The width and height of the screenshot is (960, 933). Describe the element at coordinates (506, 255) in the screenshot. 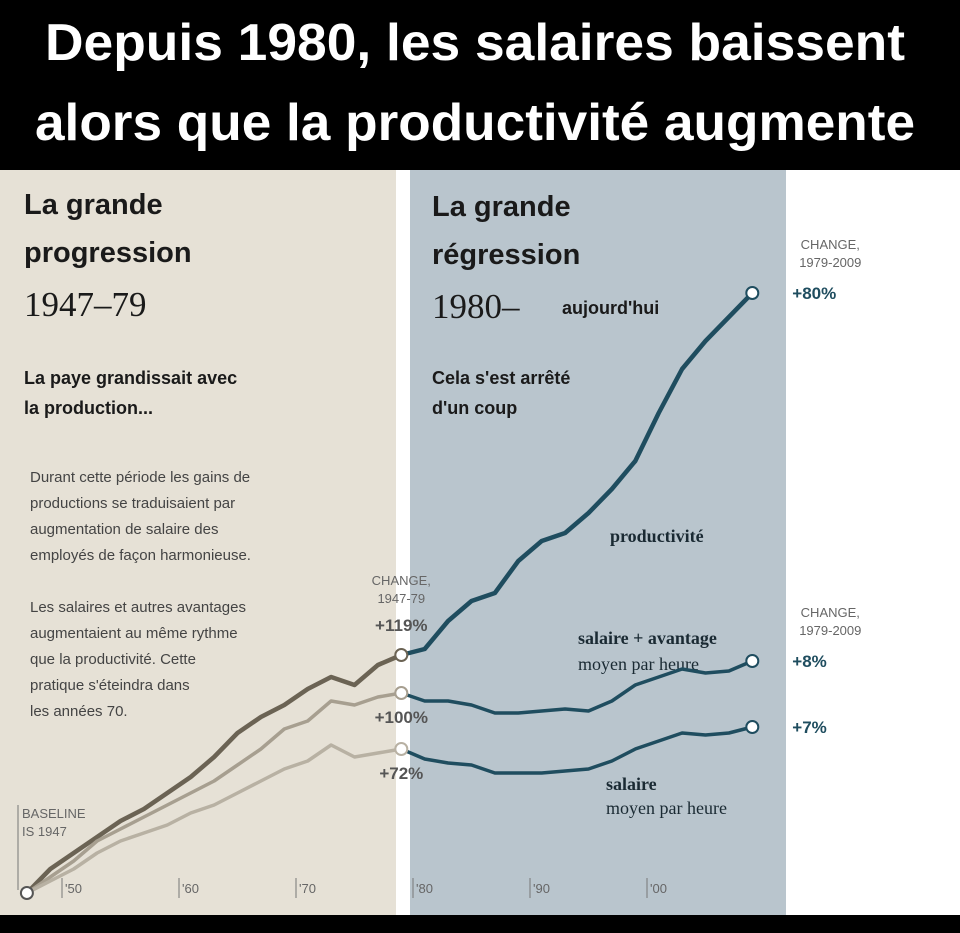

I see `panel-heading: régression` at that location.